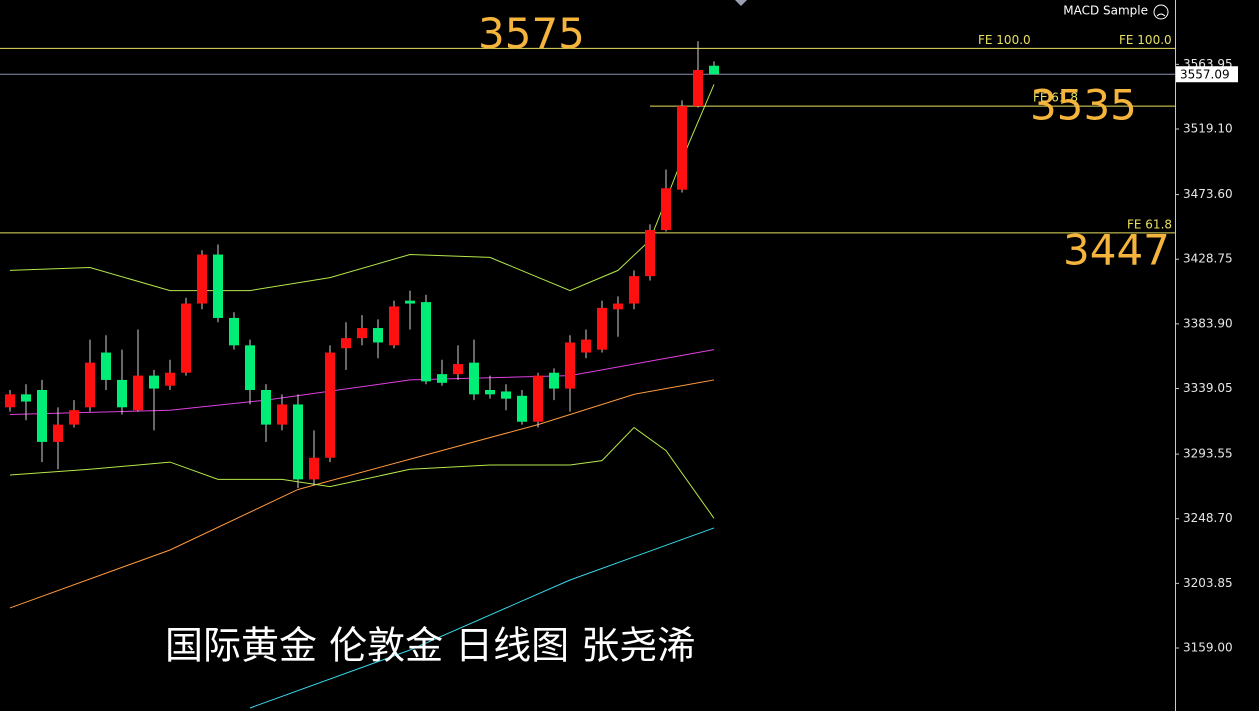  Describe the element at coordinates (741, 3) in the screenshot. I see `scroll-marker` at that location.